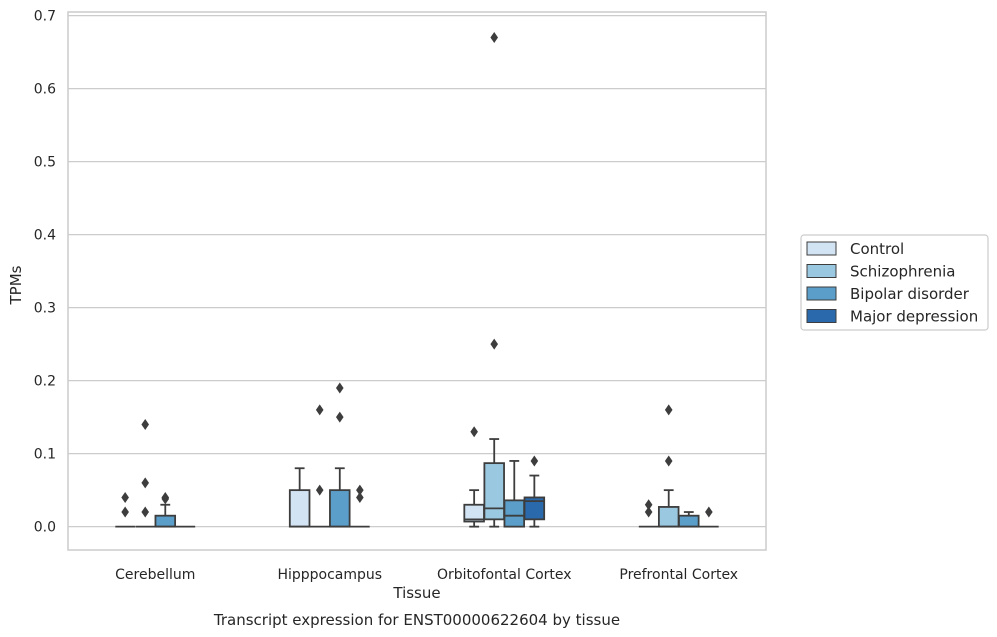  I want to click on y-axis-label: TPMs, so click(16, 285).